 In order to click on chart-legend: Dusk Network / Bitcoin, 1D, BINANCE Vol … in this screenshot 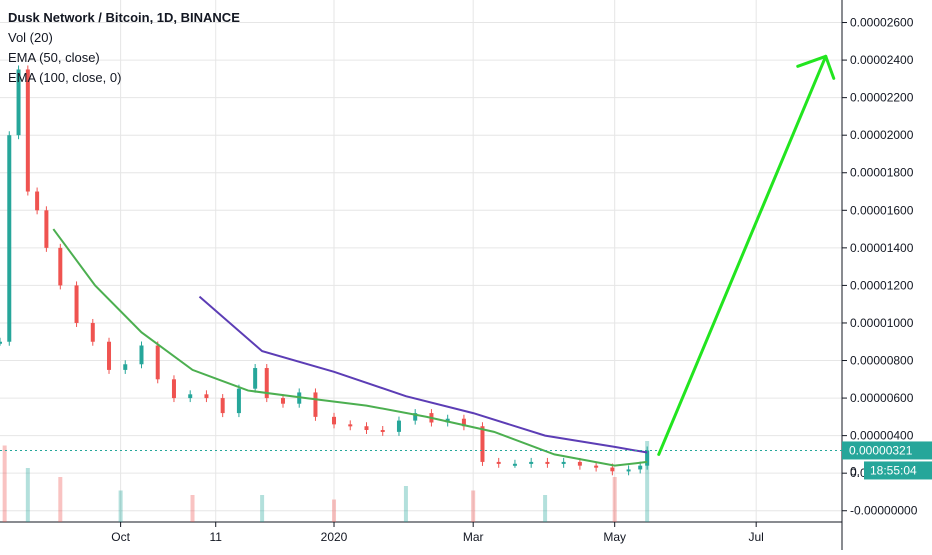, I will do `click(124, 48)`.